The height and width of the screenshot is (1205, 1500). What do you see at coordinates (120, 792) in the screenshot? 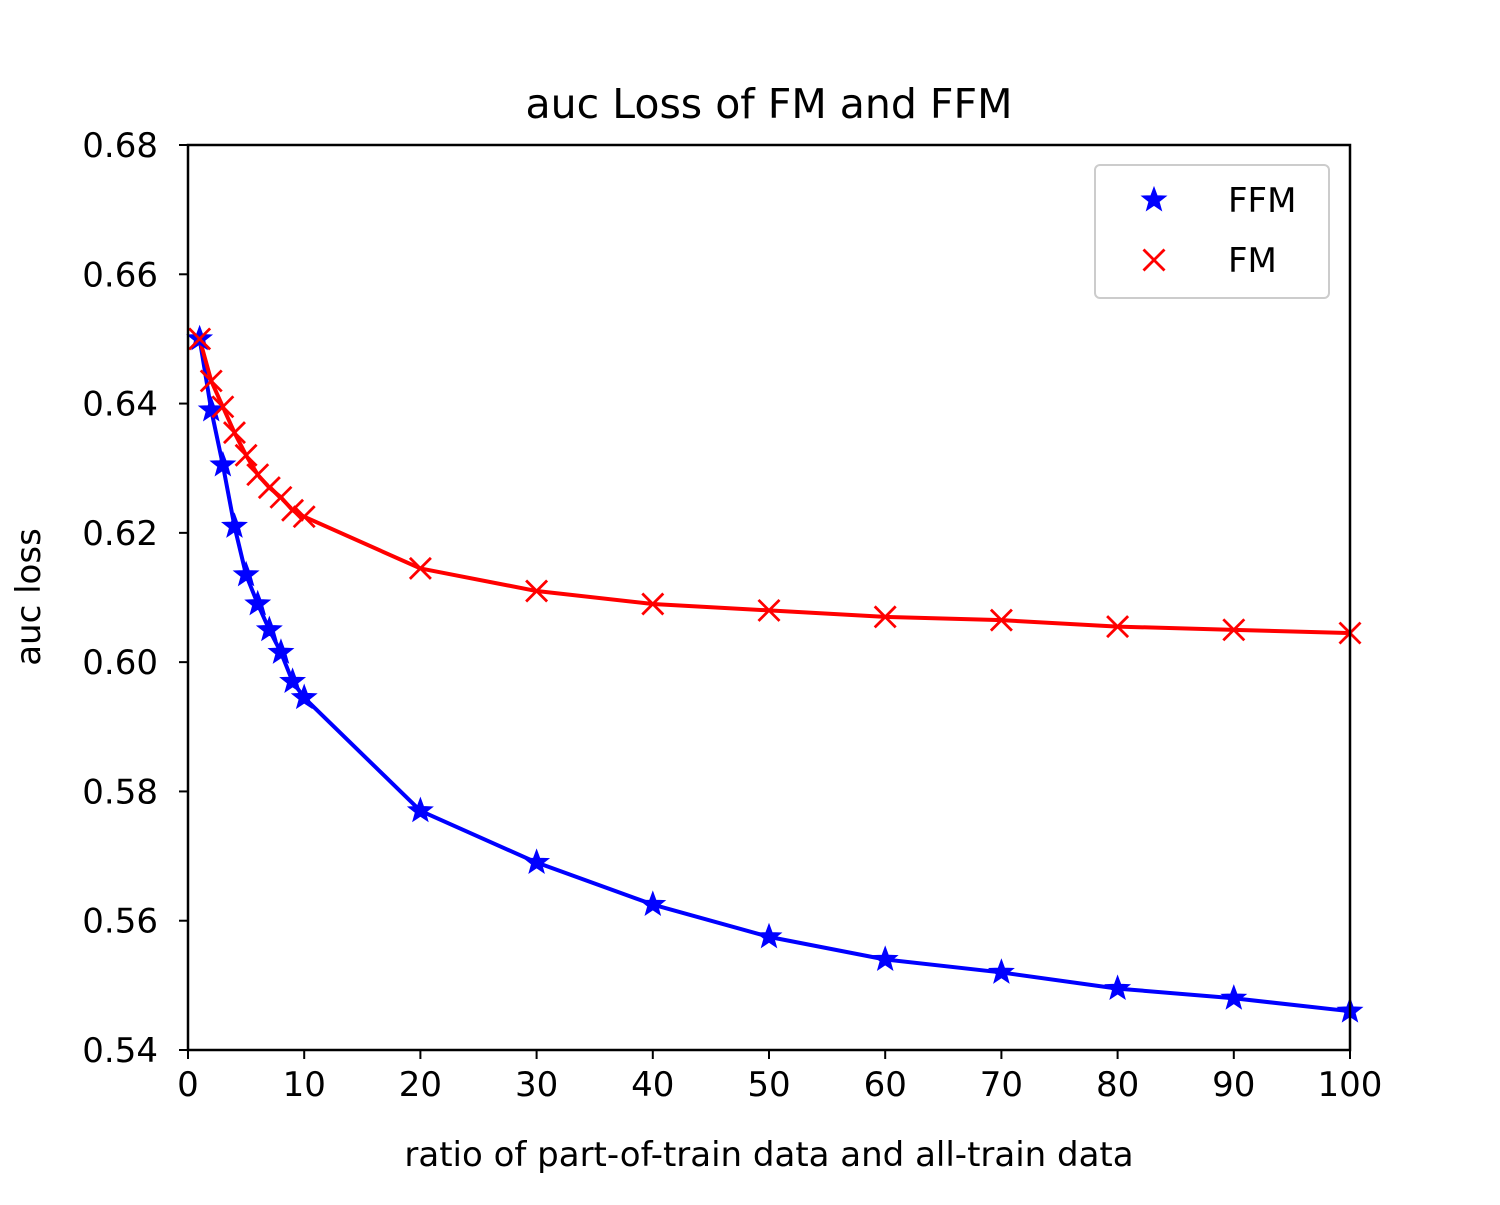
I see `y-tick-label: 0.58` at bounding box center [120, 792].